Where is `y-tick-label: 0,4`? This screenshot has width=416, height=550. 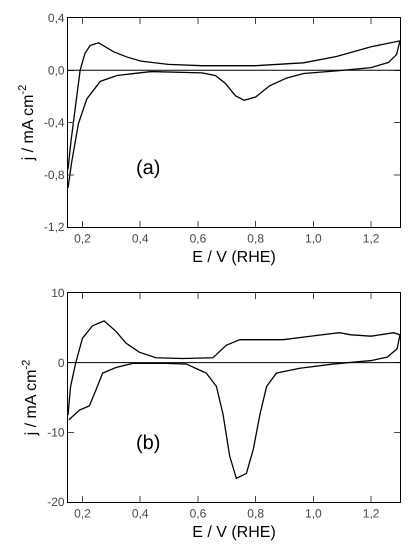 y-tick-label: 0,4 is located at coordinates (56, 18).